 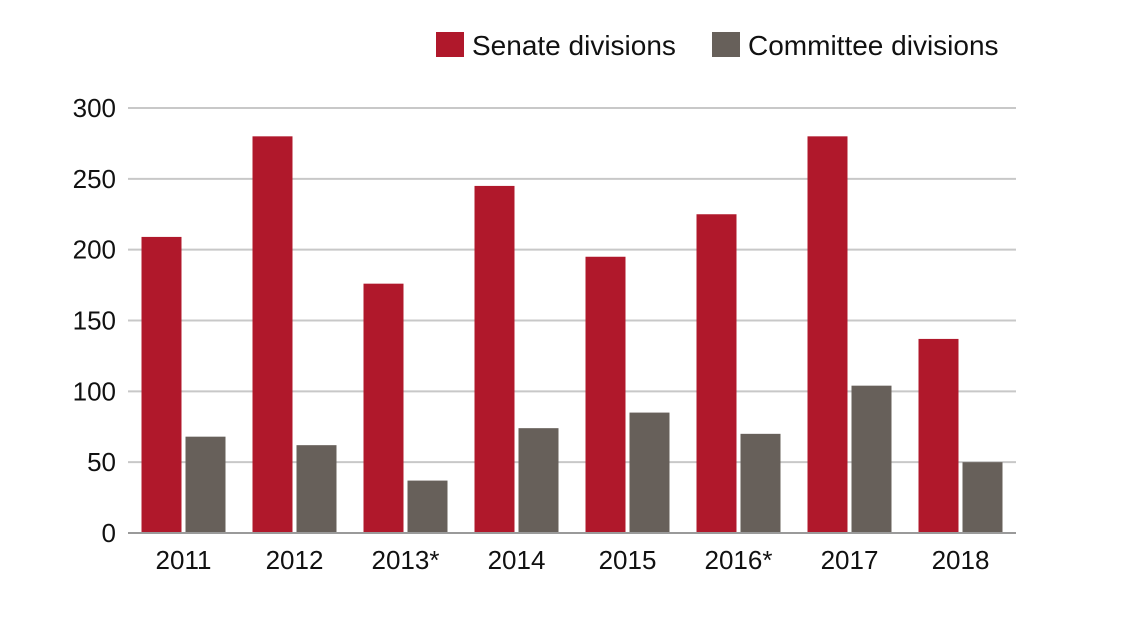 I want to click on legend: Senate divisions Committee divisions, so click(x=717, y=45).